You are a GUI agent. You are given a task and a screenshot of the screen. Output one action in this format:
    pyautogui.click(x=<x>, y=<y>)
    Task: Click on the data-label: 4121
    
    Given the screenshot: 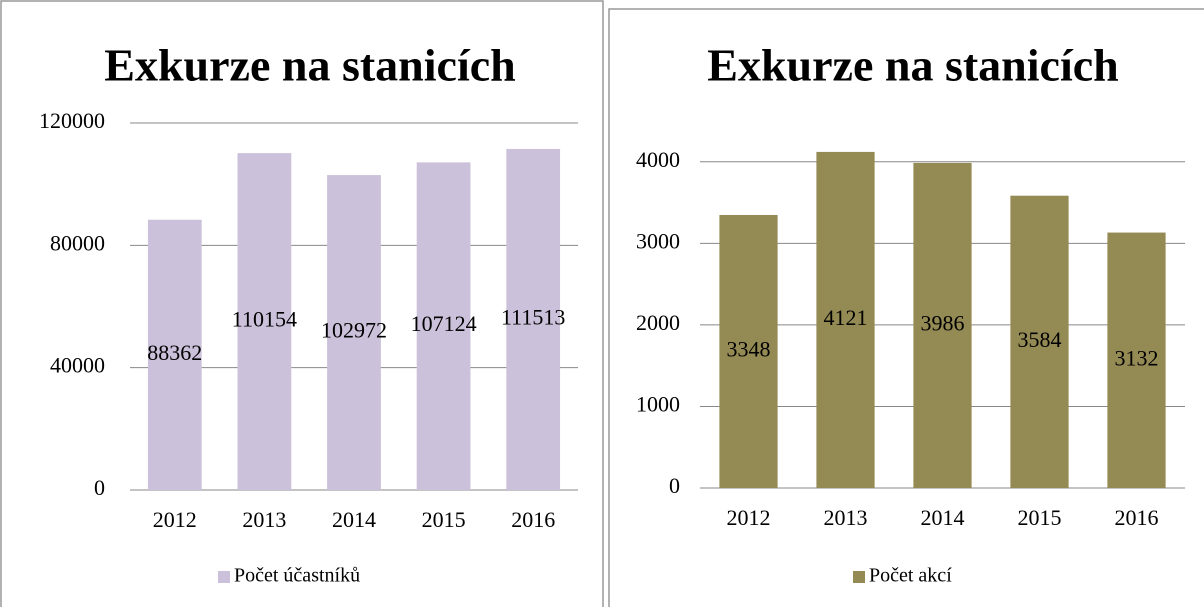 What is the action you would take?
    pyautogui.click(x=846, y=317)
    